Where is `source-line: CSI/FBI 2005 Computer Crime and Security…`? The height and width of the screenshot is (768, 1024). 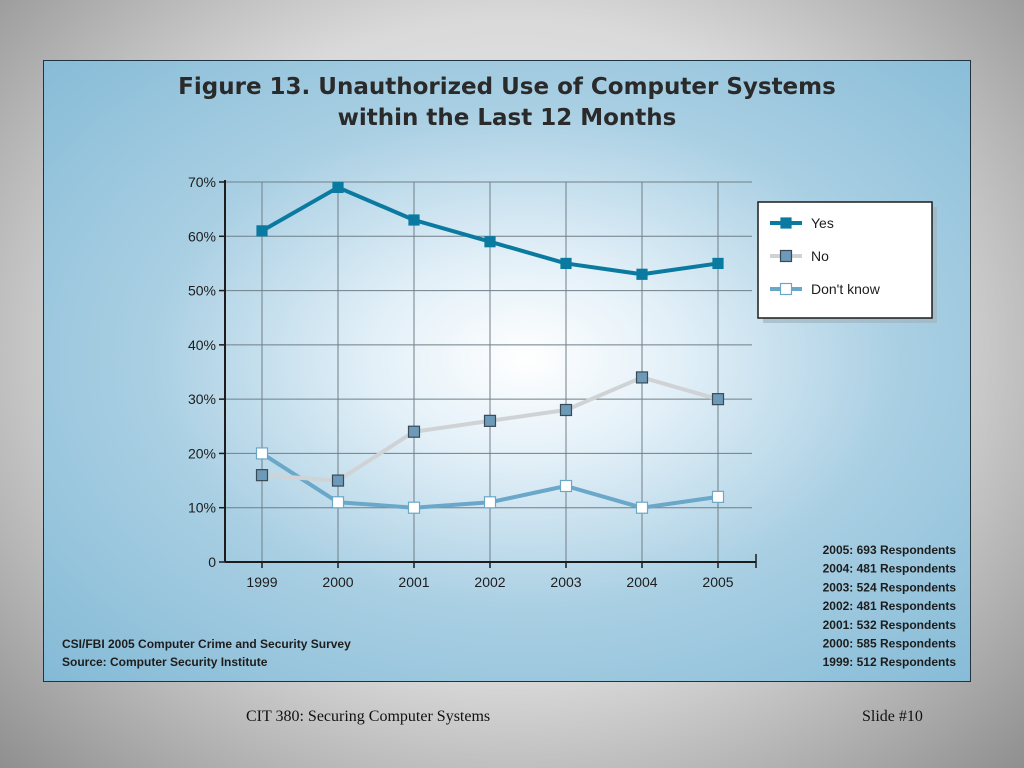
source-line: CSI/FBI 2005 Computer Crime and Security… is located at coordinates (206, 644).